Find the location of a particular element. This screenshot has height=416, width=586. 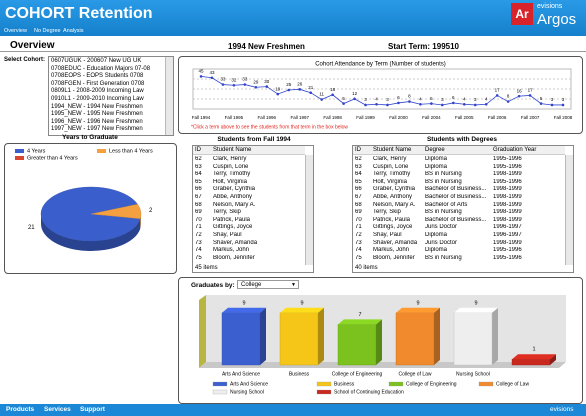

cohort-option: 0708EOPS - EOPS Students 0708 is located at coordinates (97, 76).